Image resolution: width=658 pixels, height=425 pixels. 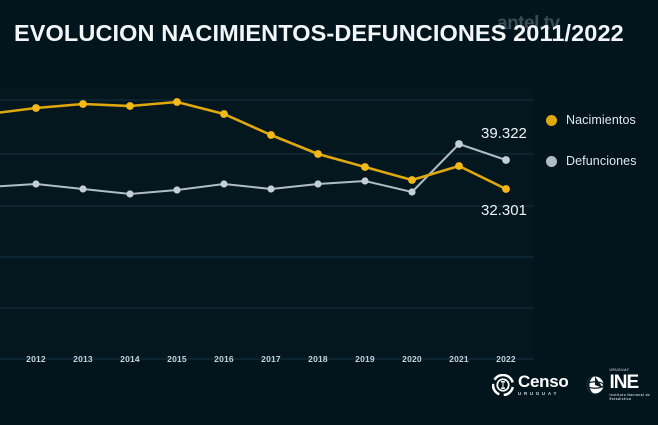 I want to click on legend-item-nacimientos: Nacimientos, so click(x=600, y=120).